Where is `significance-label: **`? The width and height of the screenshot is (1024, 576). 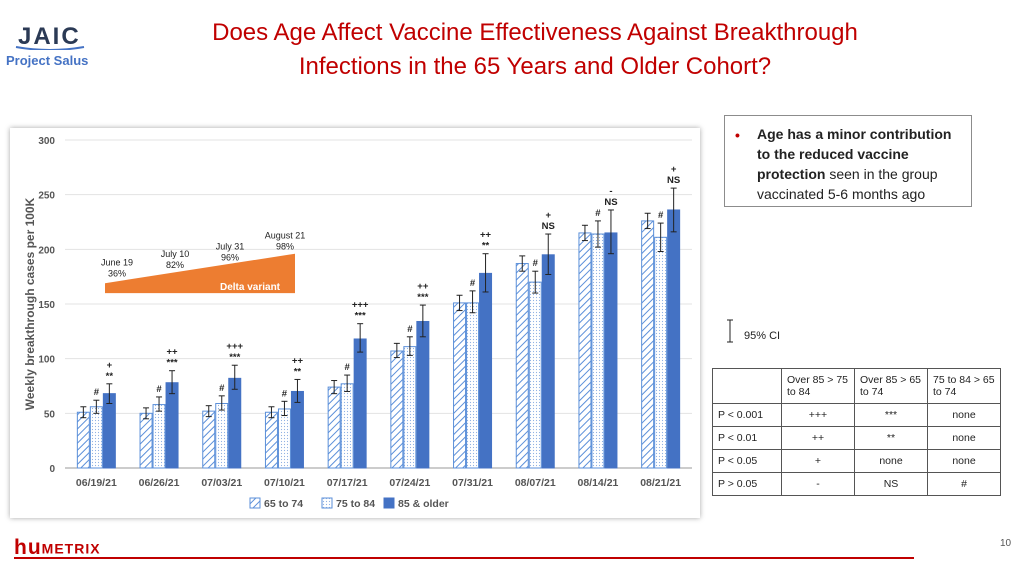
significance-label: ** is located at coordinates (298, 371).